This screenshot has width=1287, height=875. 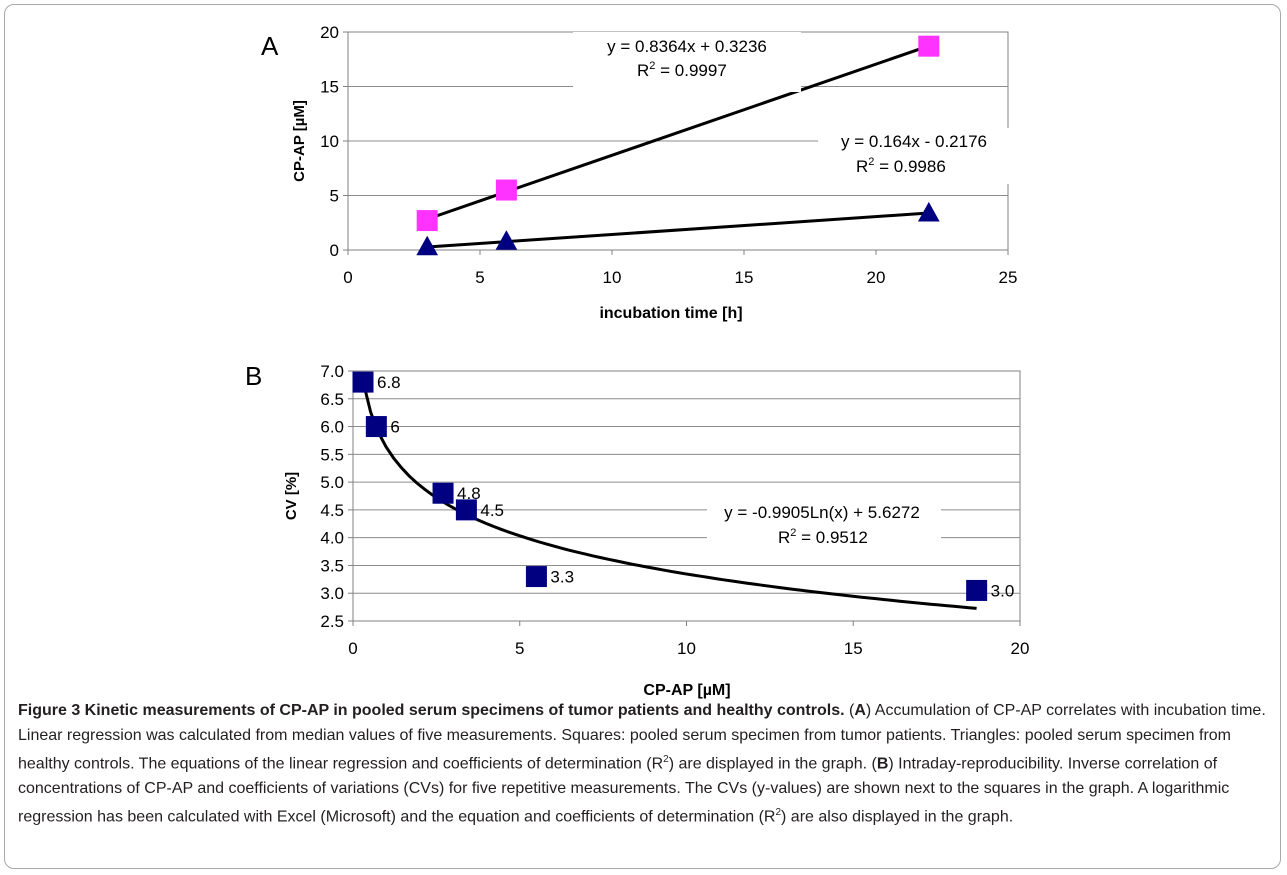 What do you see at coordinates (332, 593) in the screenshot?
I see `y-tick-label: 3.0` at bounding box center [332, 593].